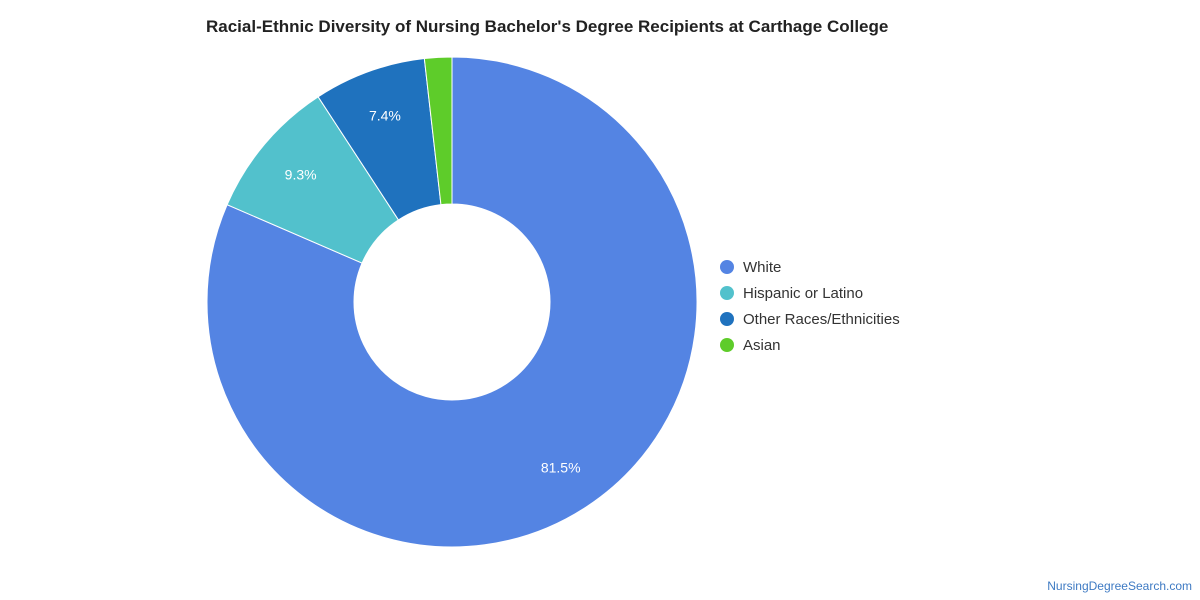 Image resolution: width=1200 pixels, height=600 pixels. I want to click on legend-swatch-hispanic-or-latino, so click(727, 293).